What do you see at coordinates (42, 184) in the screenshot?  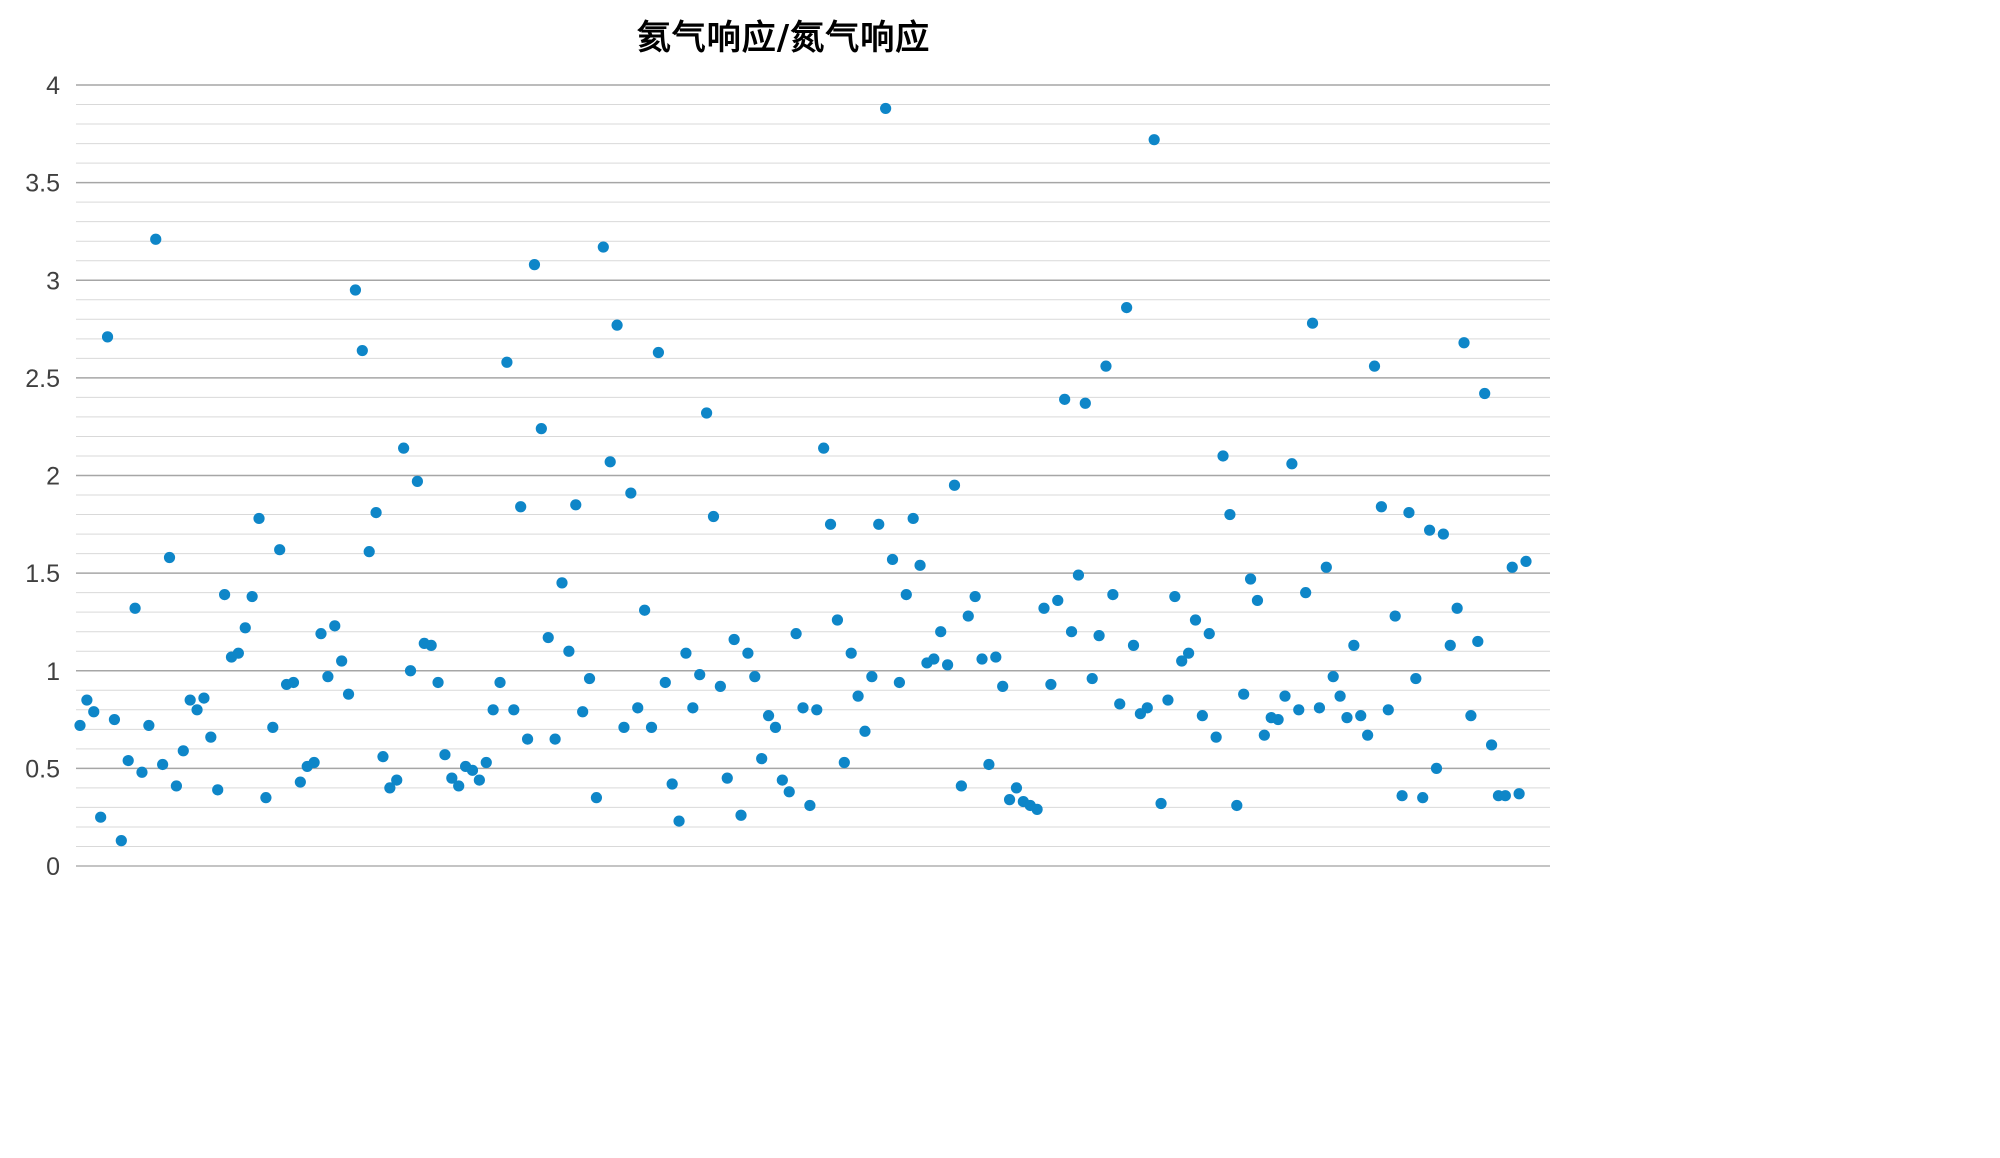 I see `y-tick-label: 3.5` at bounding box center [42, 184].